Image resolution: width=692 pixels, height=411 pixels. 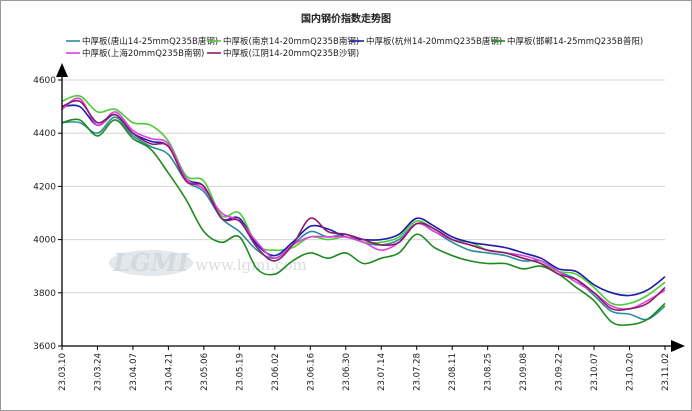 I want to click on x-tick-label: 23.03.10, so click(x=63, y=372).